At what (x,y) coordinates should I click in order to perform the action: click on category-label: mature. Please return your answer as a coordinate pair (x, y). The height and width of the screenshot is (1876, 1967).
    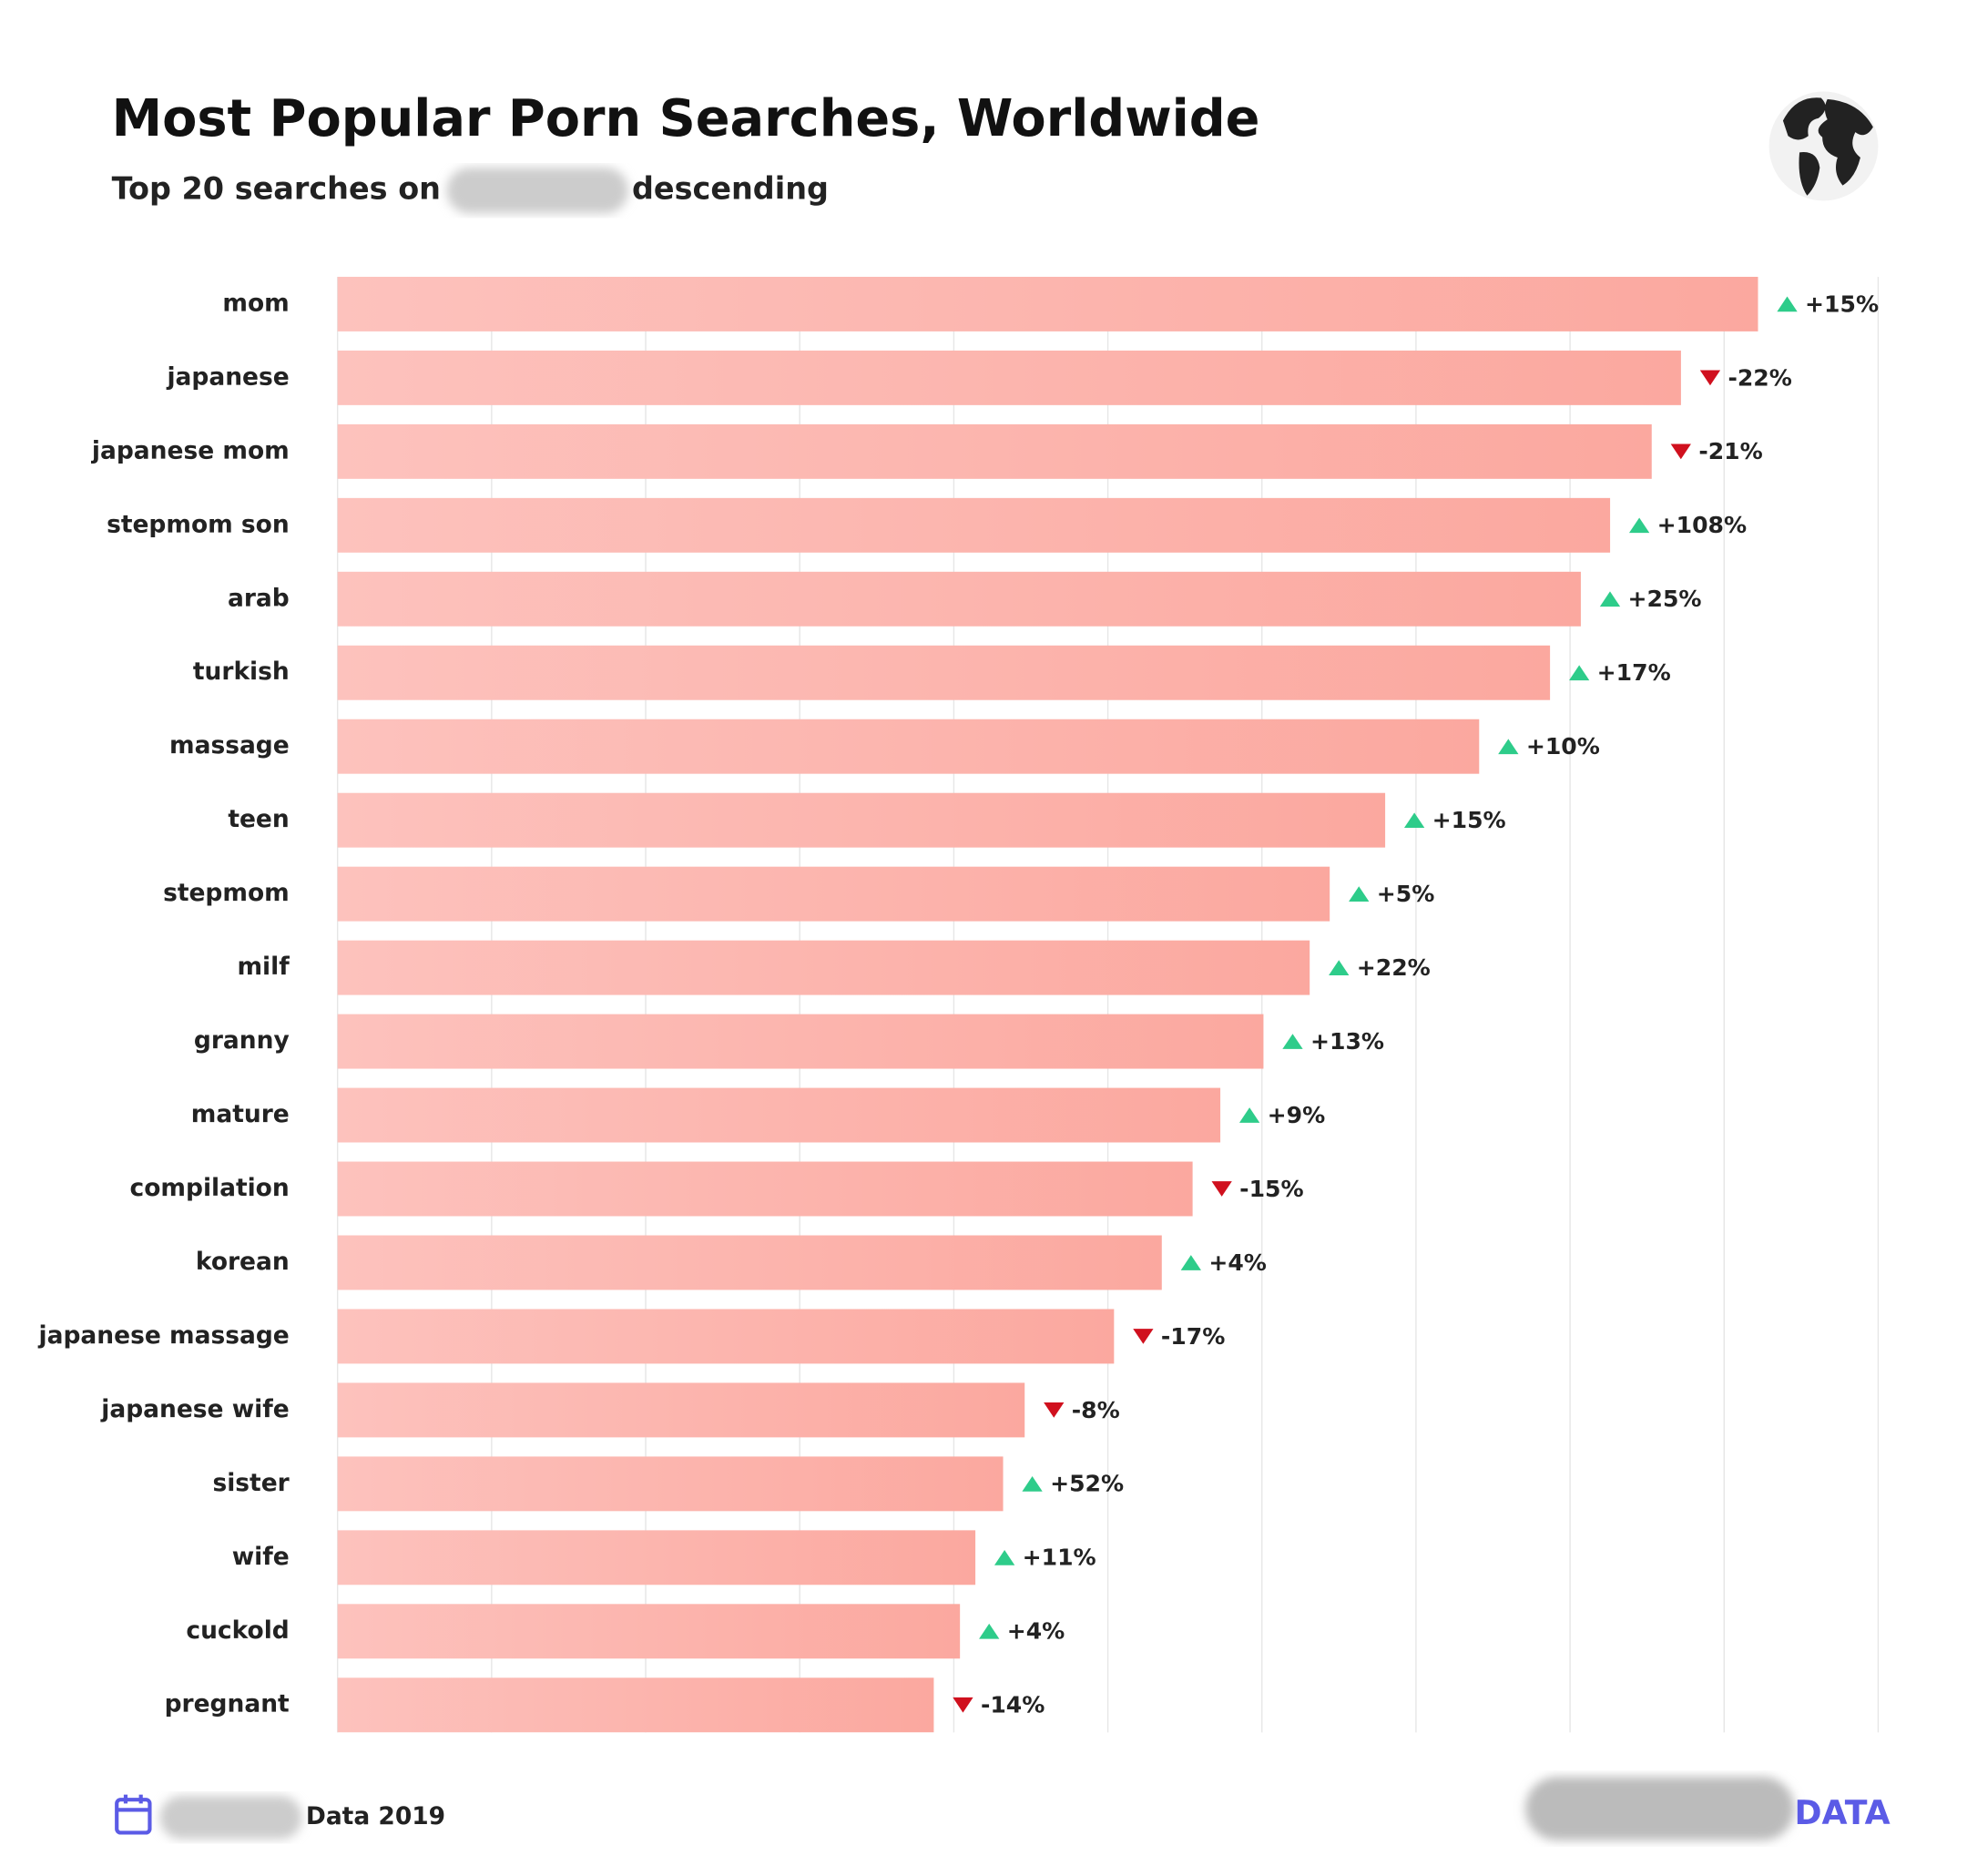
    Looking at the image, I should click on (240, 1114).